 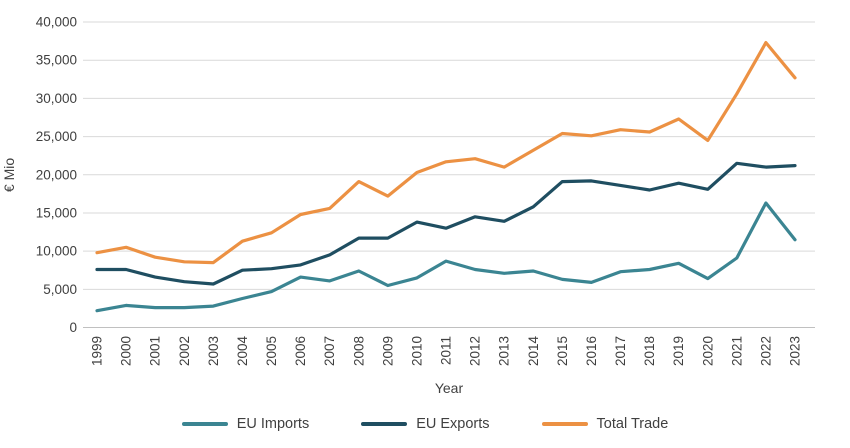 What do you see at coordinates (736, 351) in the screenshot?
I see `svg-text: 2021` at bounding box center [736, 351].